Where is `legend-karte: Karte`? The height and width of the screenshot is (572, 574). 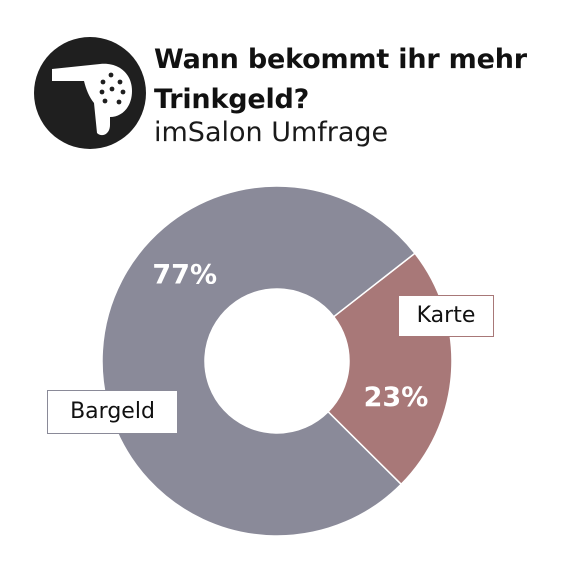 legend-karte: Karte is located at coordinates (446, 316).